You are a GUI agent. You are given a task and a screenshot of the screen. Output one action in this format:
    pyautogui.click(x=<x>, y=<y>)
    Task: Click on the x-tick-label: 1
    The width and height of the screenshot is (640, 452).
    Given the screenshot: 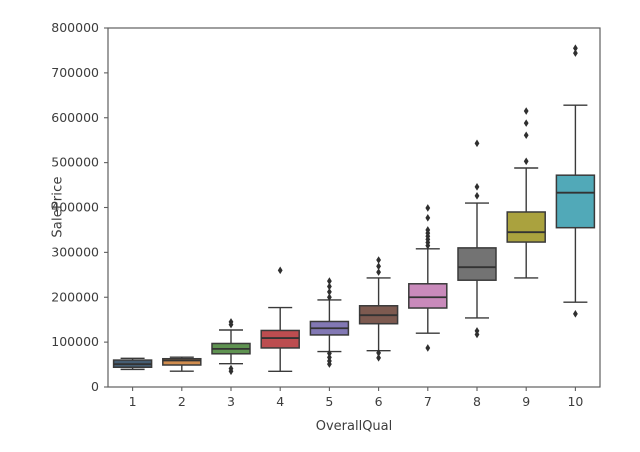 What is the action you would take?
    pyautogui.click(x=133, y=401)
    